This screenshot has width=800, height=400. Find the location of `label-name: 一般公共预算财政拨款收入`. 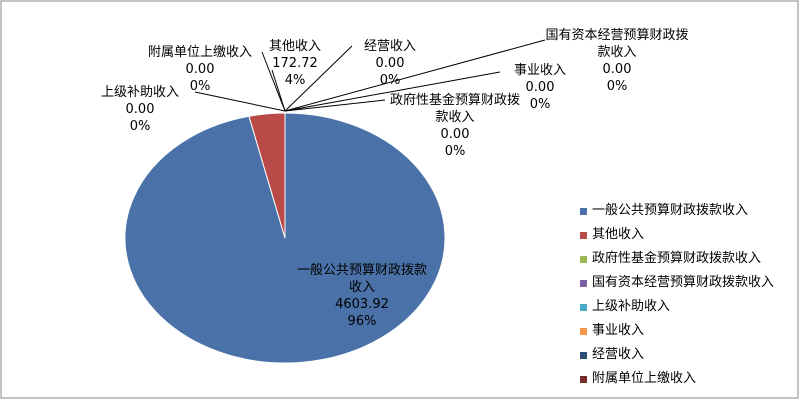

label-name: 一般公共预算财政拨款收入 is located at coordinates (361, 279).